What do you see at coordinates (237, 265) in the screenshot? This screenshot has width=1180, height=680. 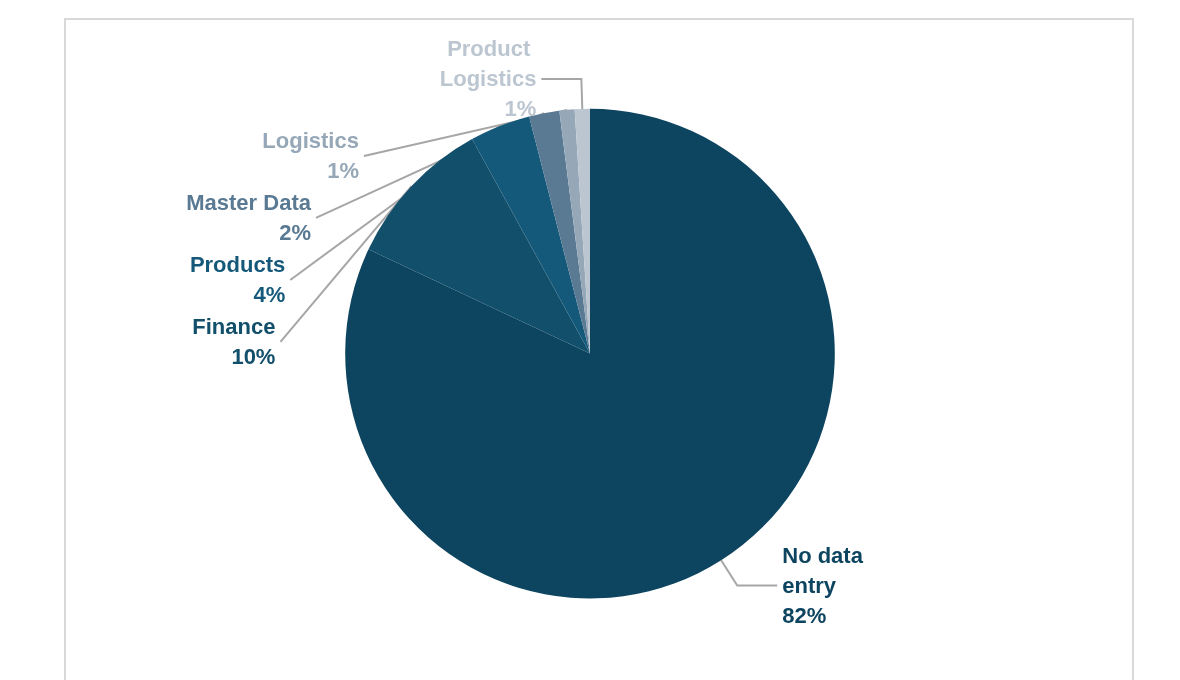 I see `slice-label: Products` at bounding box center [237, 265].